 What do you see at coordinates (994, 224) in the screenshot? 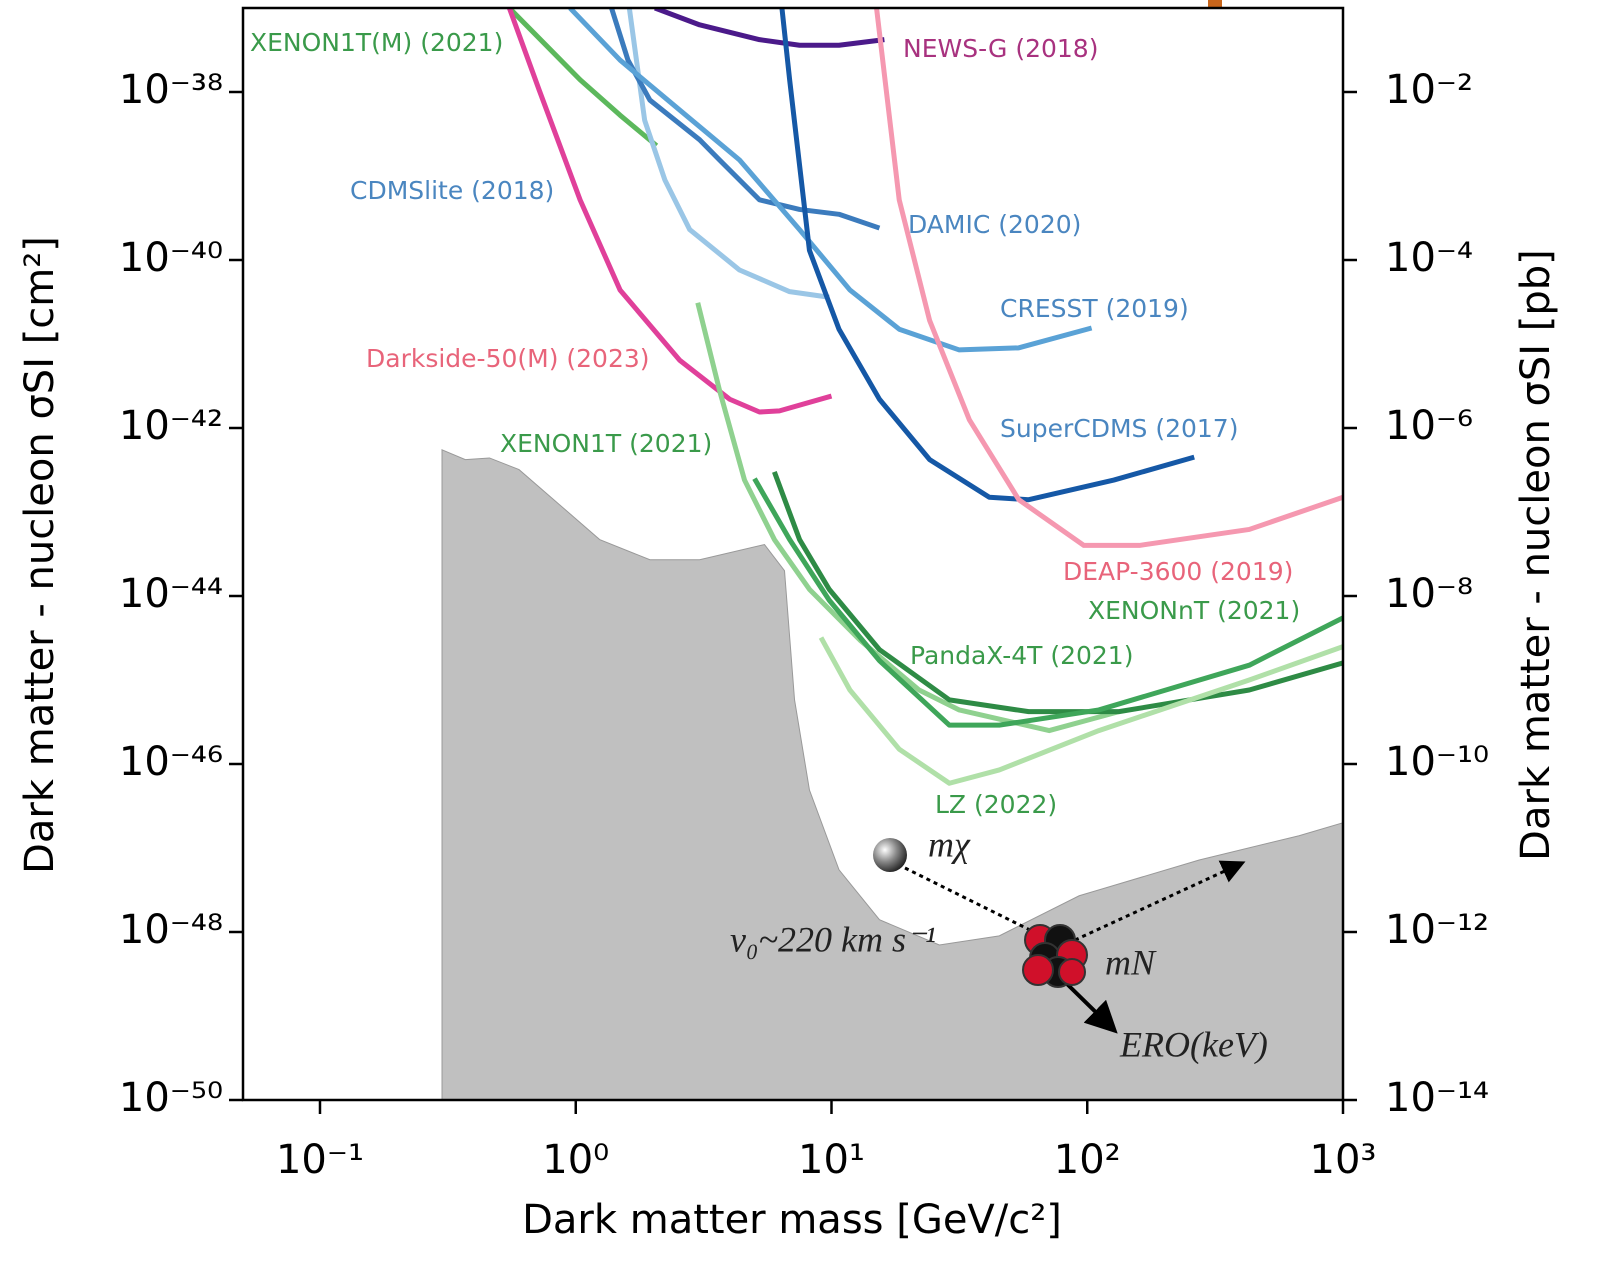
I see `curve-label: DAMIC (2020)` at bounding box center [994, 224].